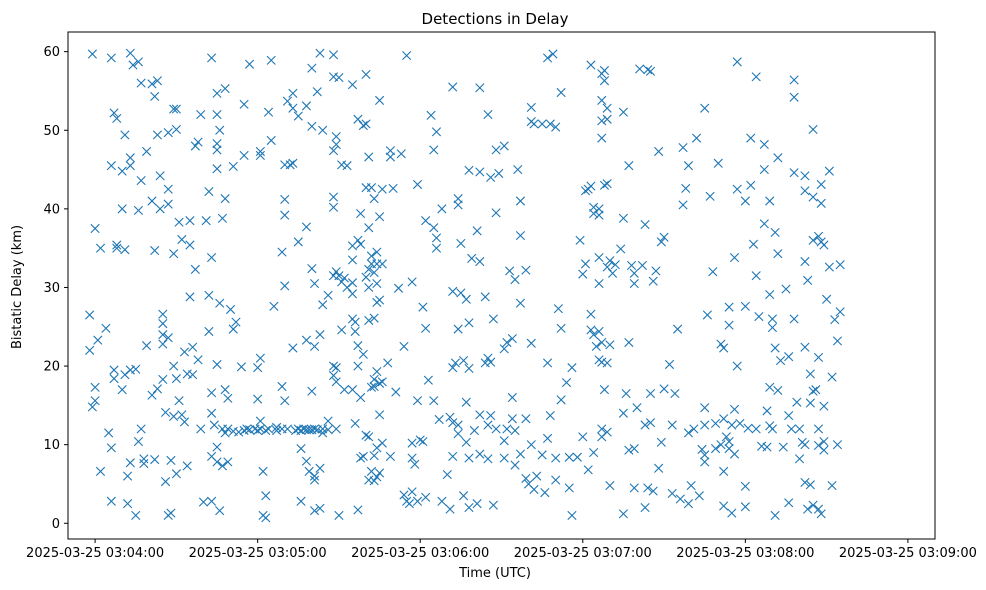 The height and width of the screenshot is (590, 986). What do you see at coordinates (908, 553) in the screenshot?
I see `x-tick-label: 2025-03-25 03:09:00` at bounding box center [908, 553].